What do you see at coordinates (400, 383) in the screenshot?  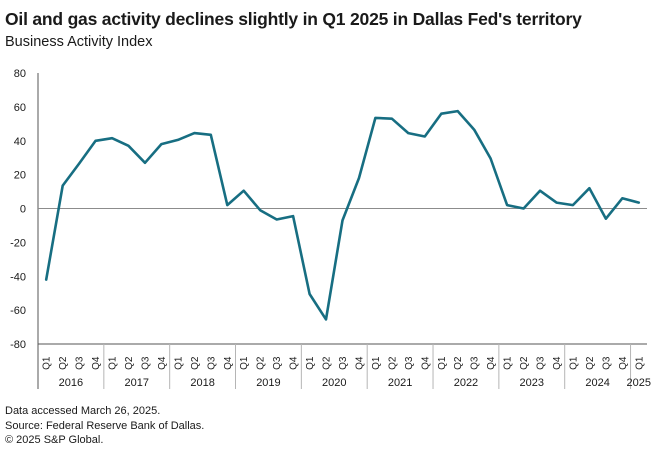 I see `x-year-label: 2021` at bounding box center [400, 383].